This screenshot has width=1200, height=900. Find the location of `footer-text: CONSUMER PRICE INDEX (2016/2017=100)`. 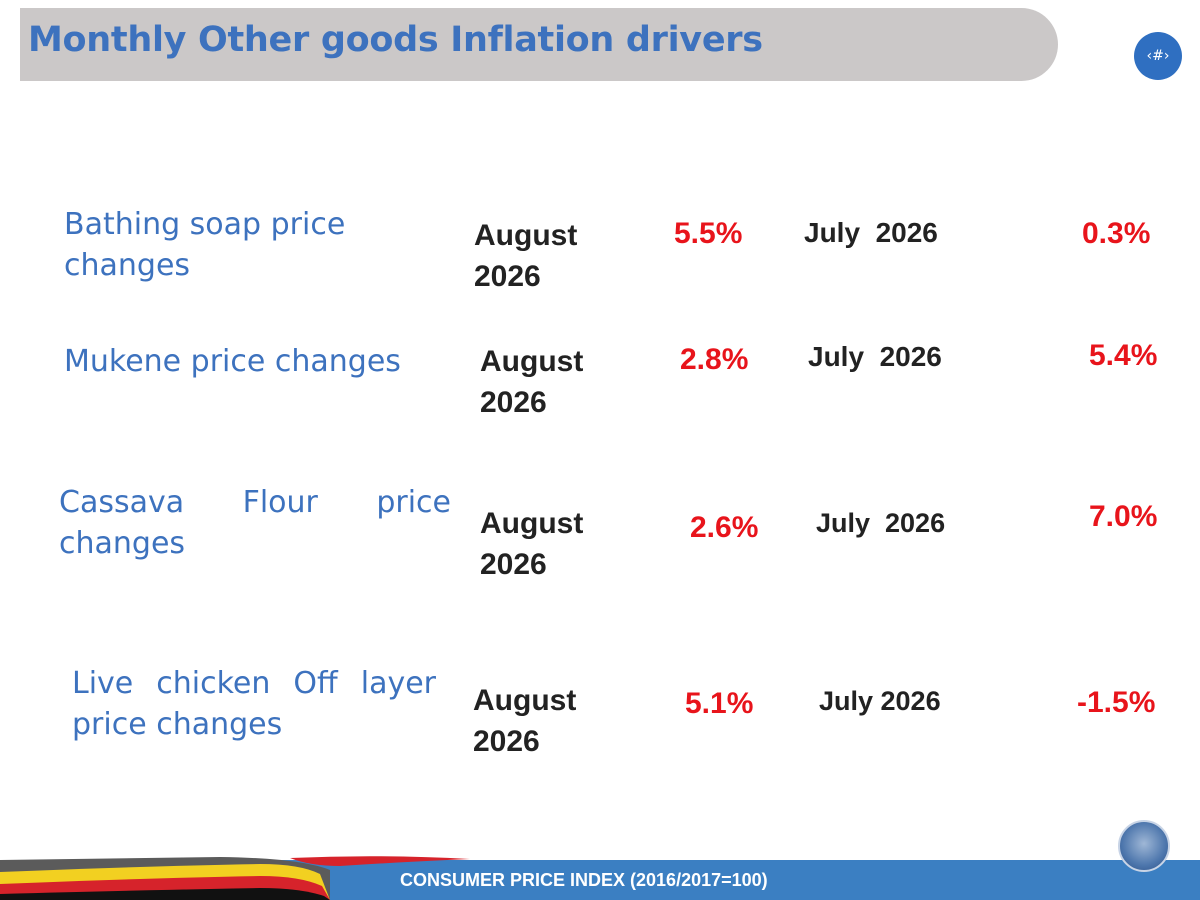

footer-text: CONSUMER PRICE INDEX (2016/2017=100) is located at coordinates (584, 880).